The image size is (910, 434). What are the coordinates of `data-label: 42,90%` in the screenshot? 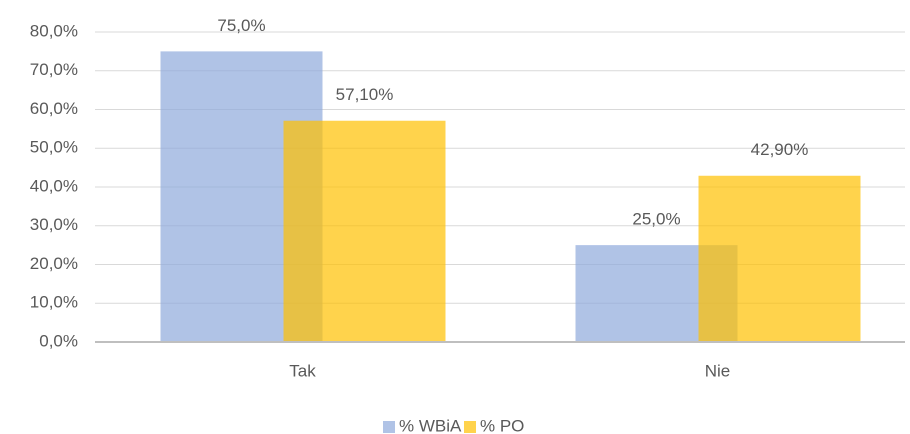 It's located at (780, 149).